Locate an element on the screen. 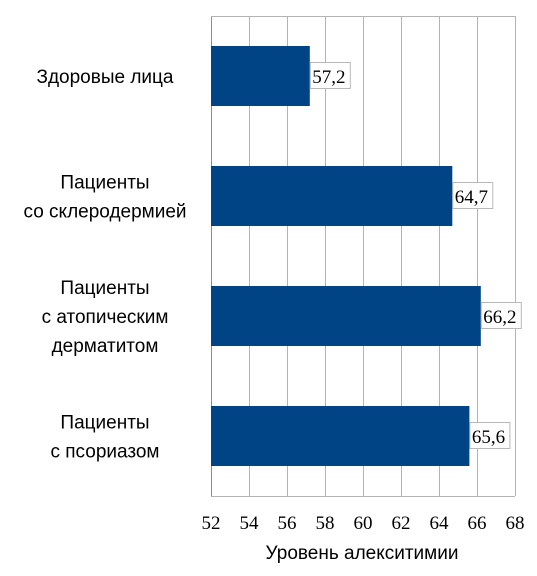 This screenshot has height=576, width=537. data-label: 57,2 is located at coordinates (330, 75).